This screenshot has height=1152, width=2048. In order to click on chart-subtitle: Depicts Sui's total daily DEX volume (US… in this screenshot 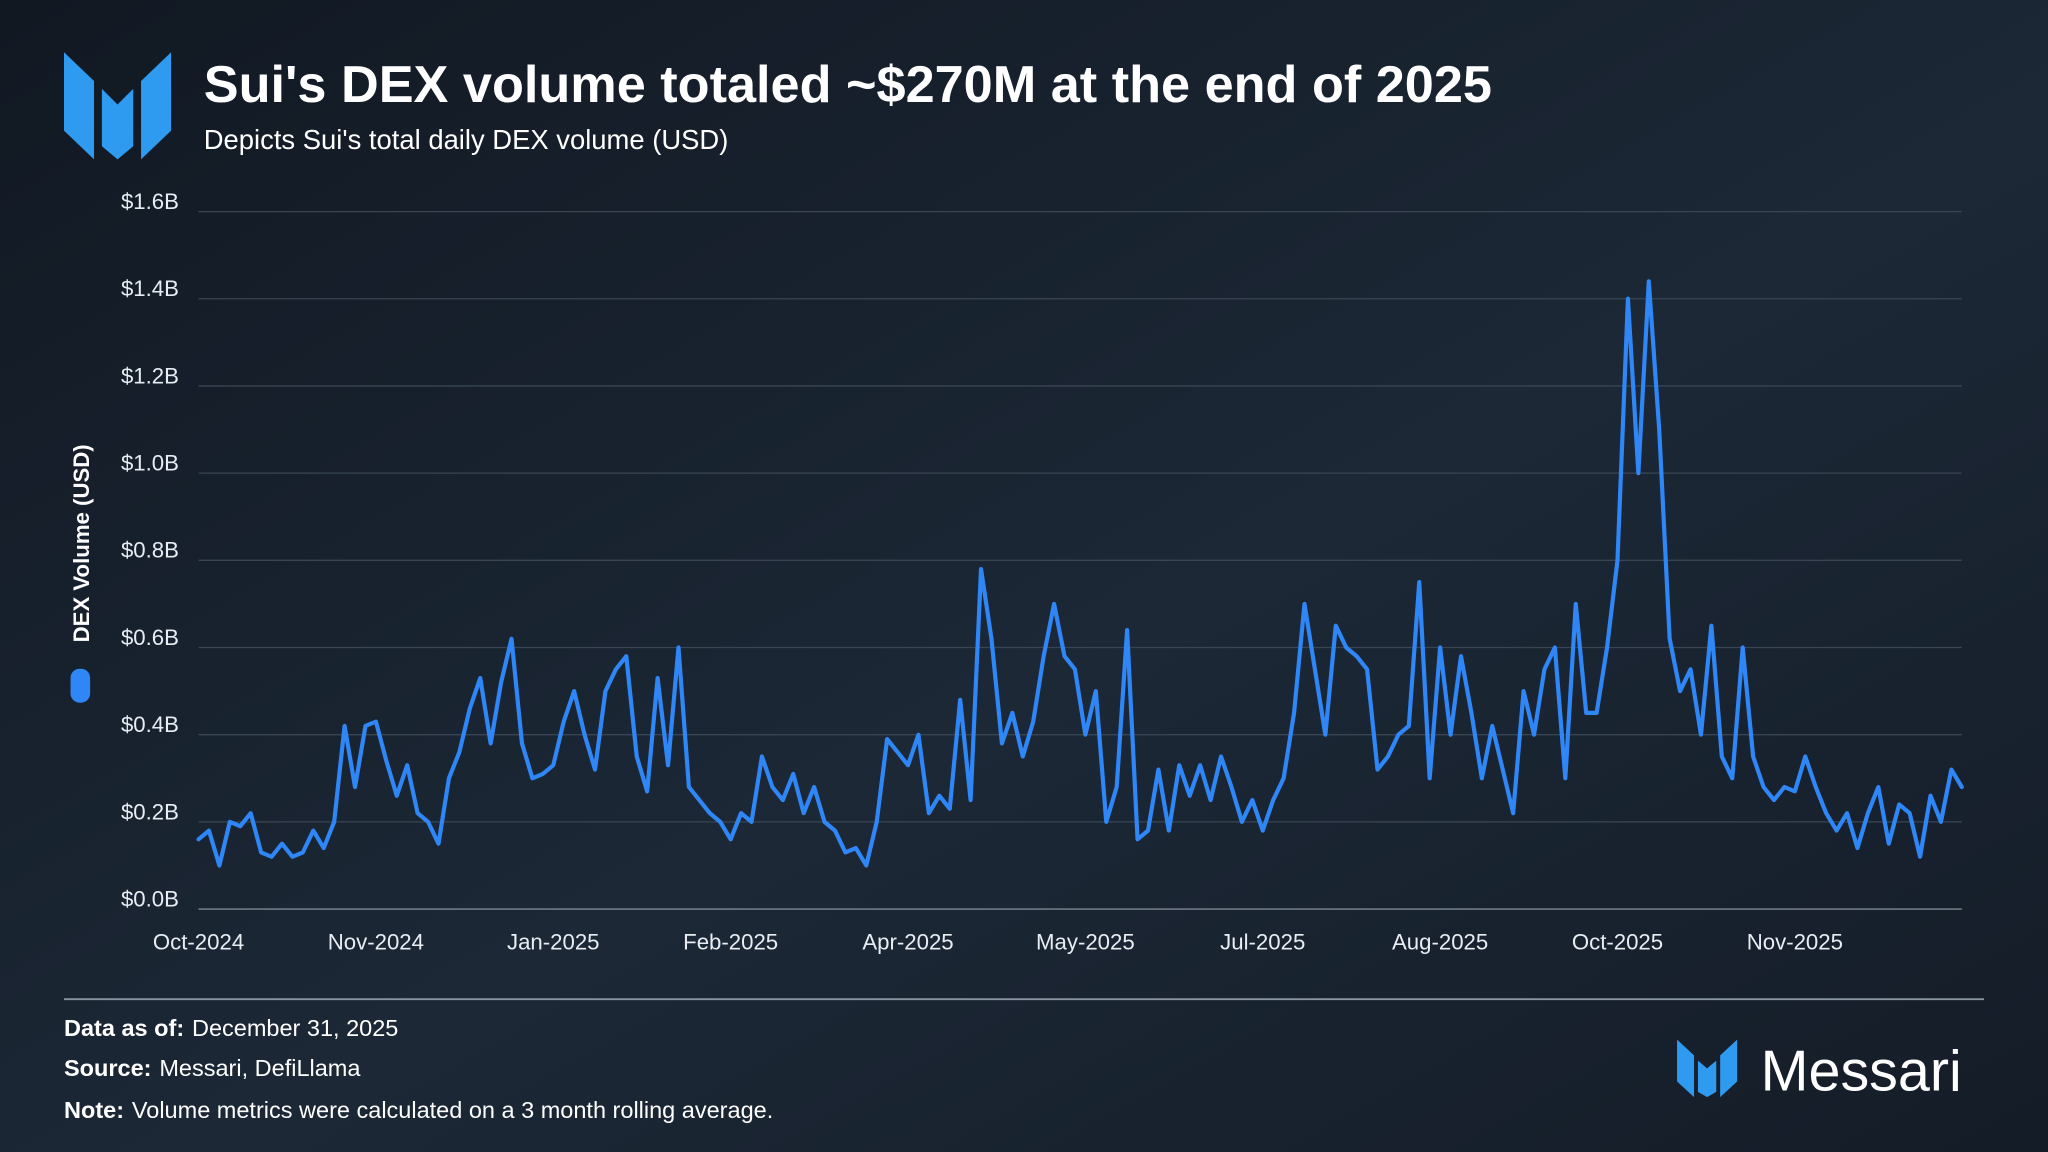, I will do `click(466, 139)`.